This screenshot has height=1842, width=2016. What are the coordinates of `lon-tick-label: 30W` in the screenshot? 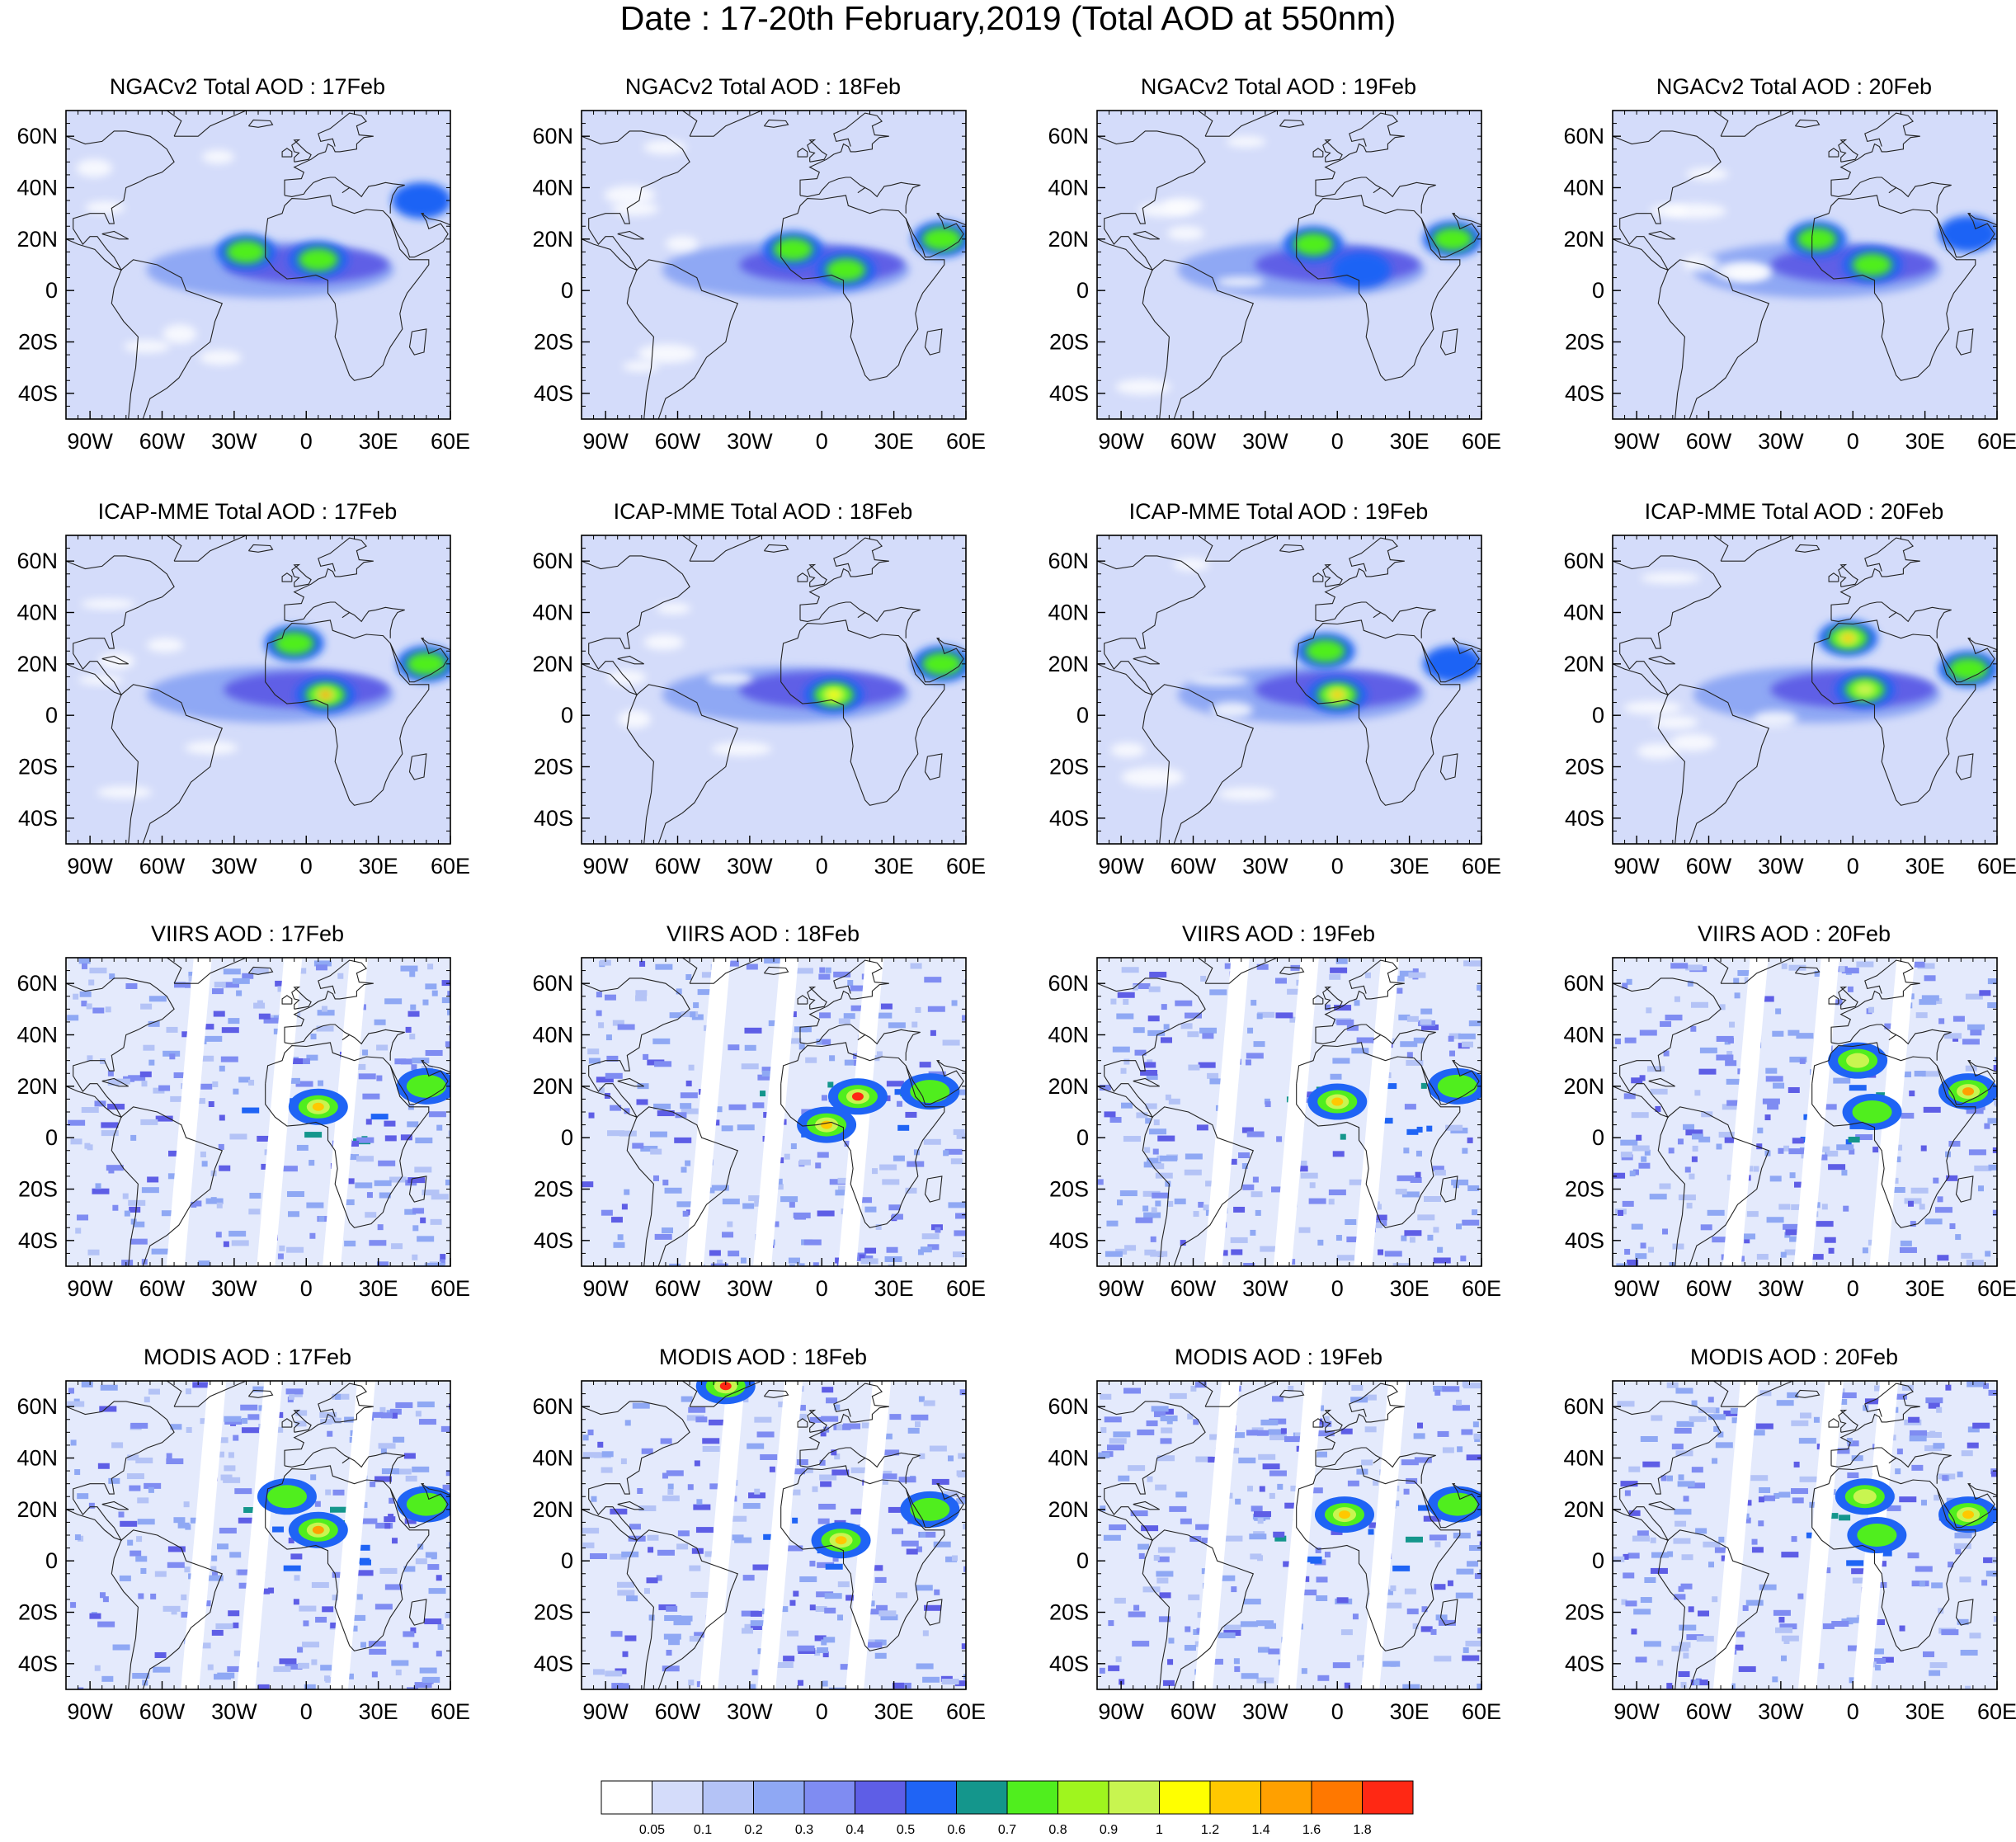 It's located at (750, 1712).